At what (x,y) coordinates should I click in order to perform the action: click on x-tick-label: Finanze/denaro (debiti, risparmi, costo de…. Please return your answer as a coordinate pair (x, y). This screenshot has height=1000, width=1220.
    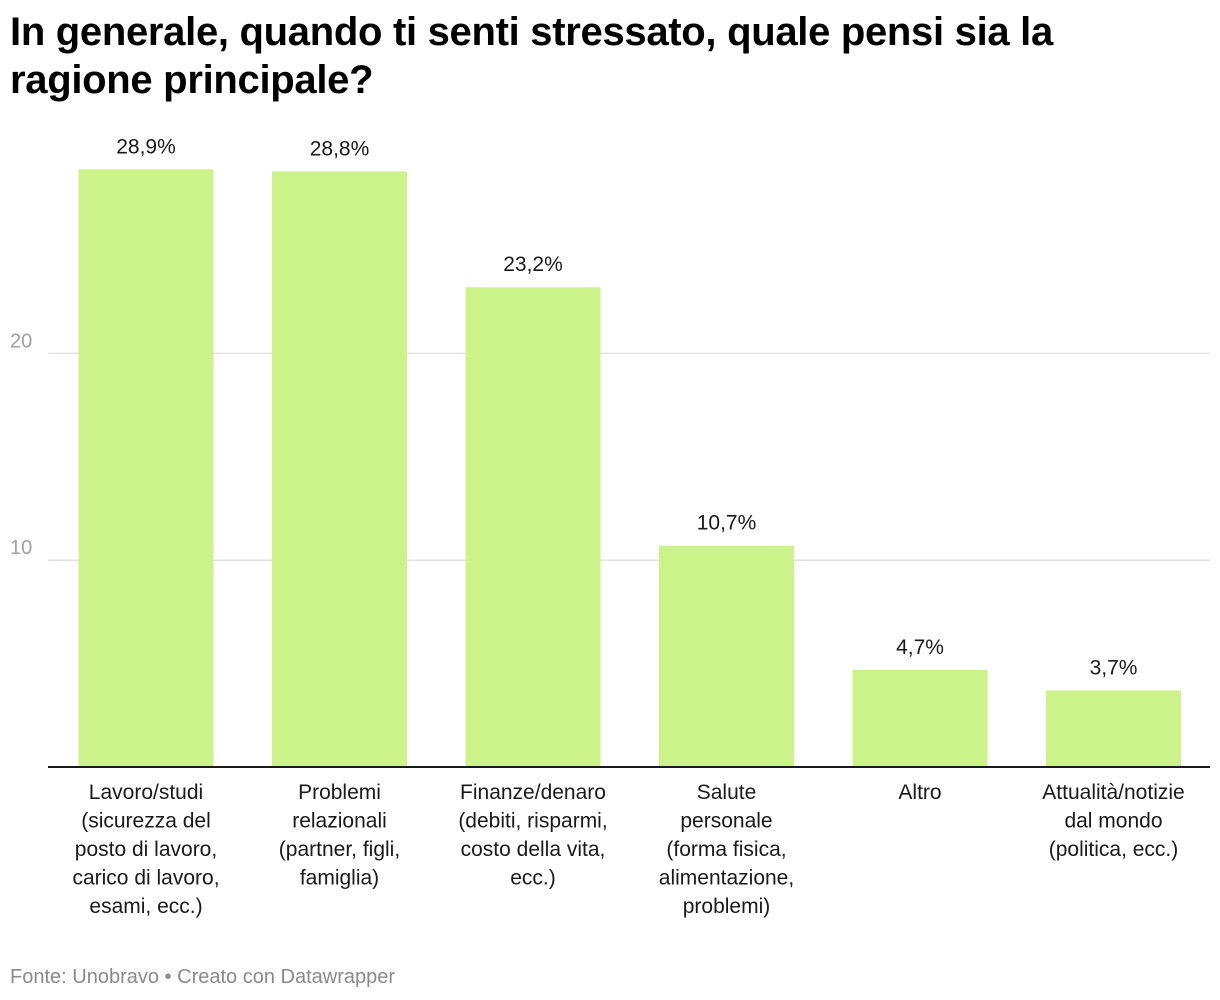
    Looking at the image, I should click on (532, 835).